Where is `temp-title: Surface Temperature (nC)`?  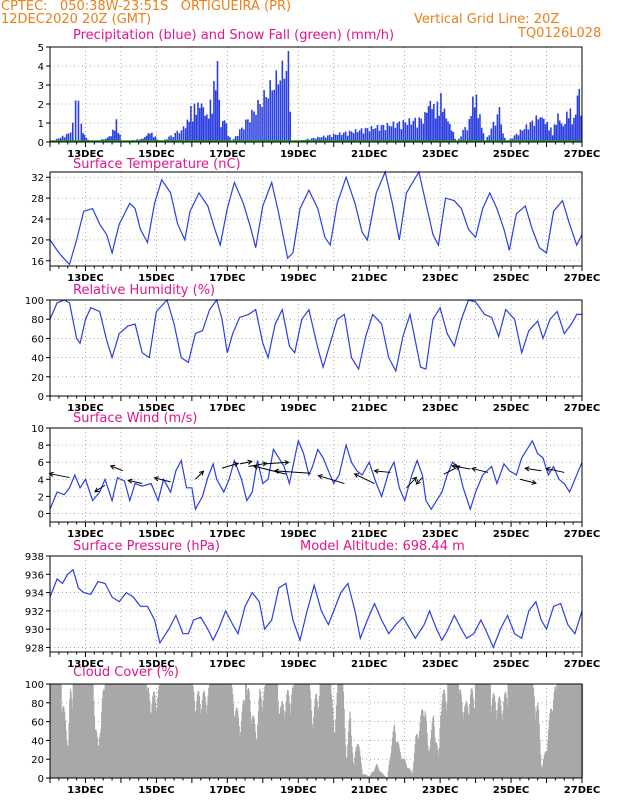 temp-title: Surface Temperature (nC) is located at coordinates (157, 164).